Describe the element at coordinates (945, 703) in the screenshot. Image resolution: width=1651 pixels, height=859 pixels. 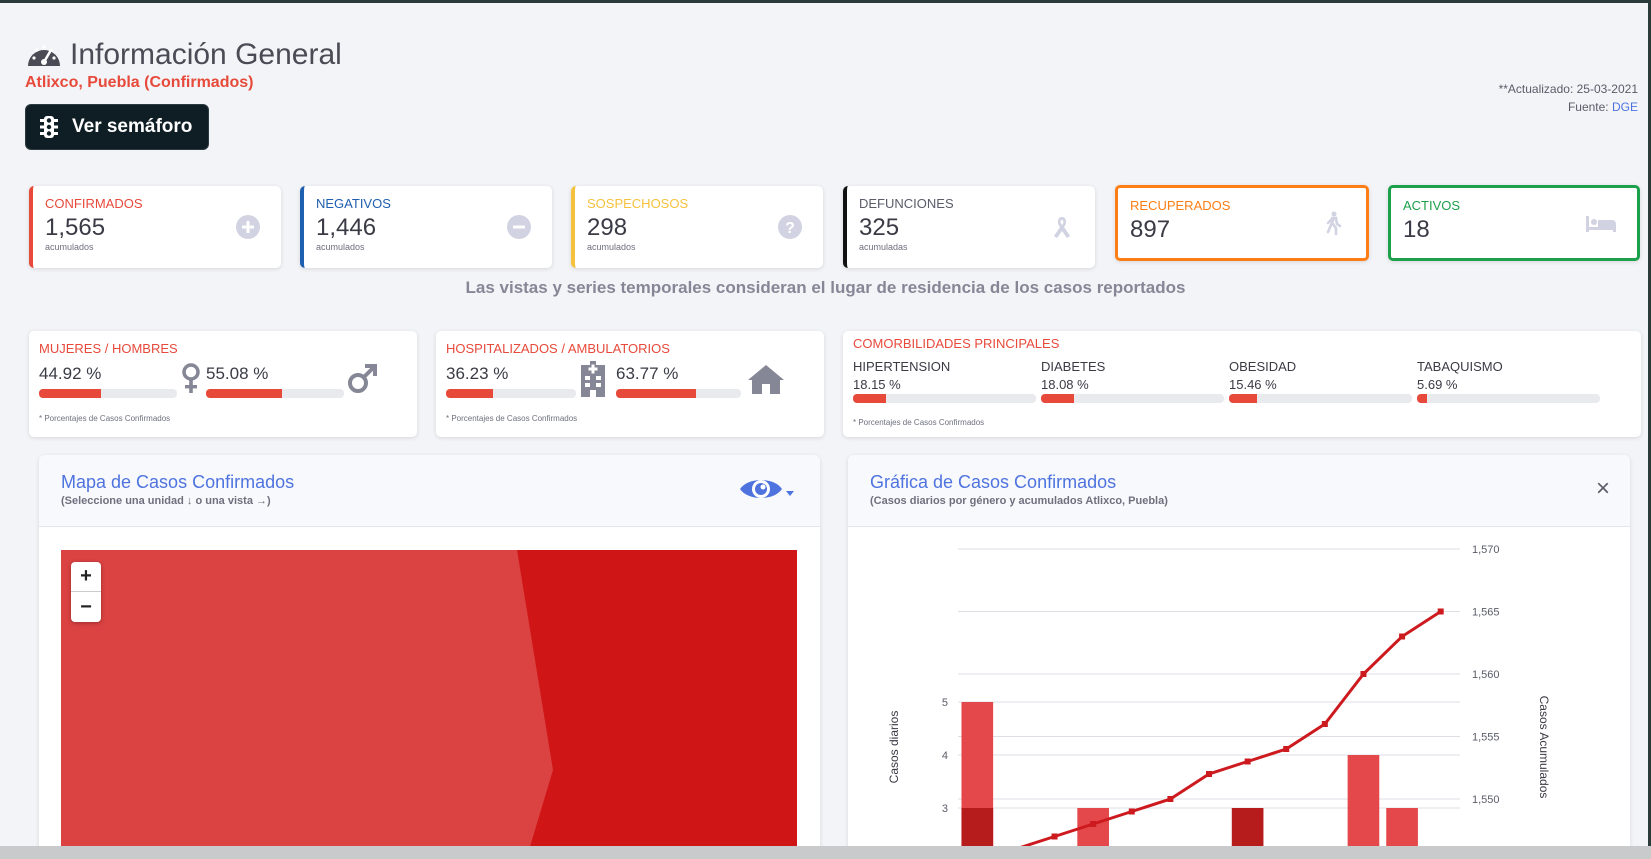
I see `chart-y-tick-label: 5` at that location.